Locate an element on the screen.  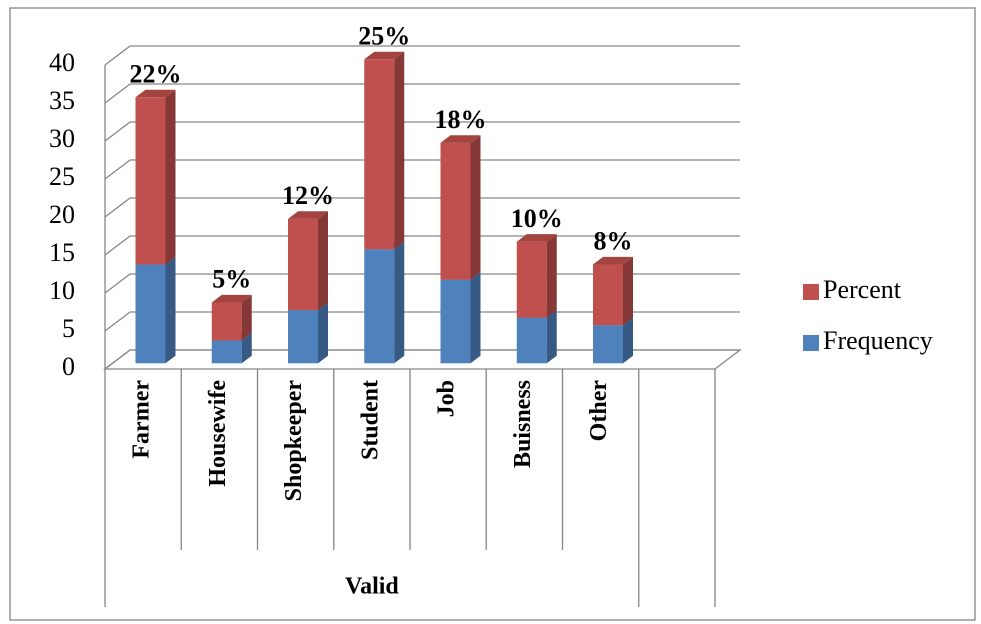
y-tick-label: 40 is located at coordinates (62, 62).